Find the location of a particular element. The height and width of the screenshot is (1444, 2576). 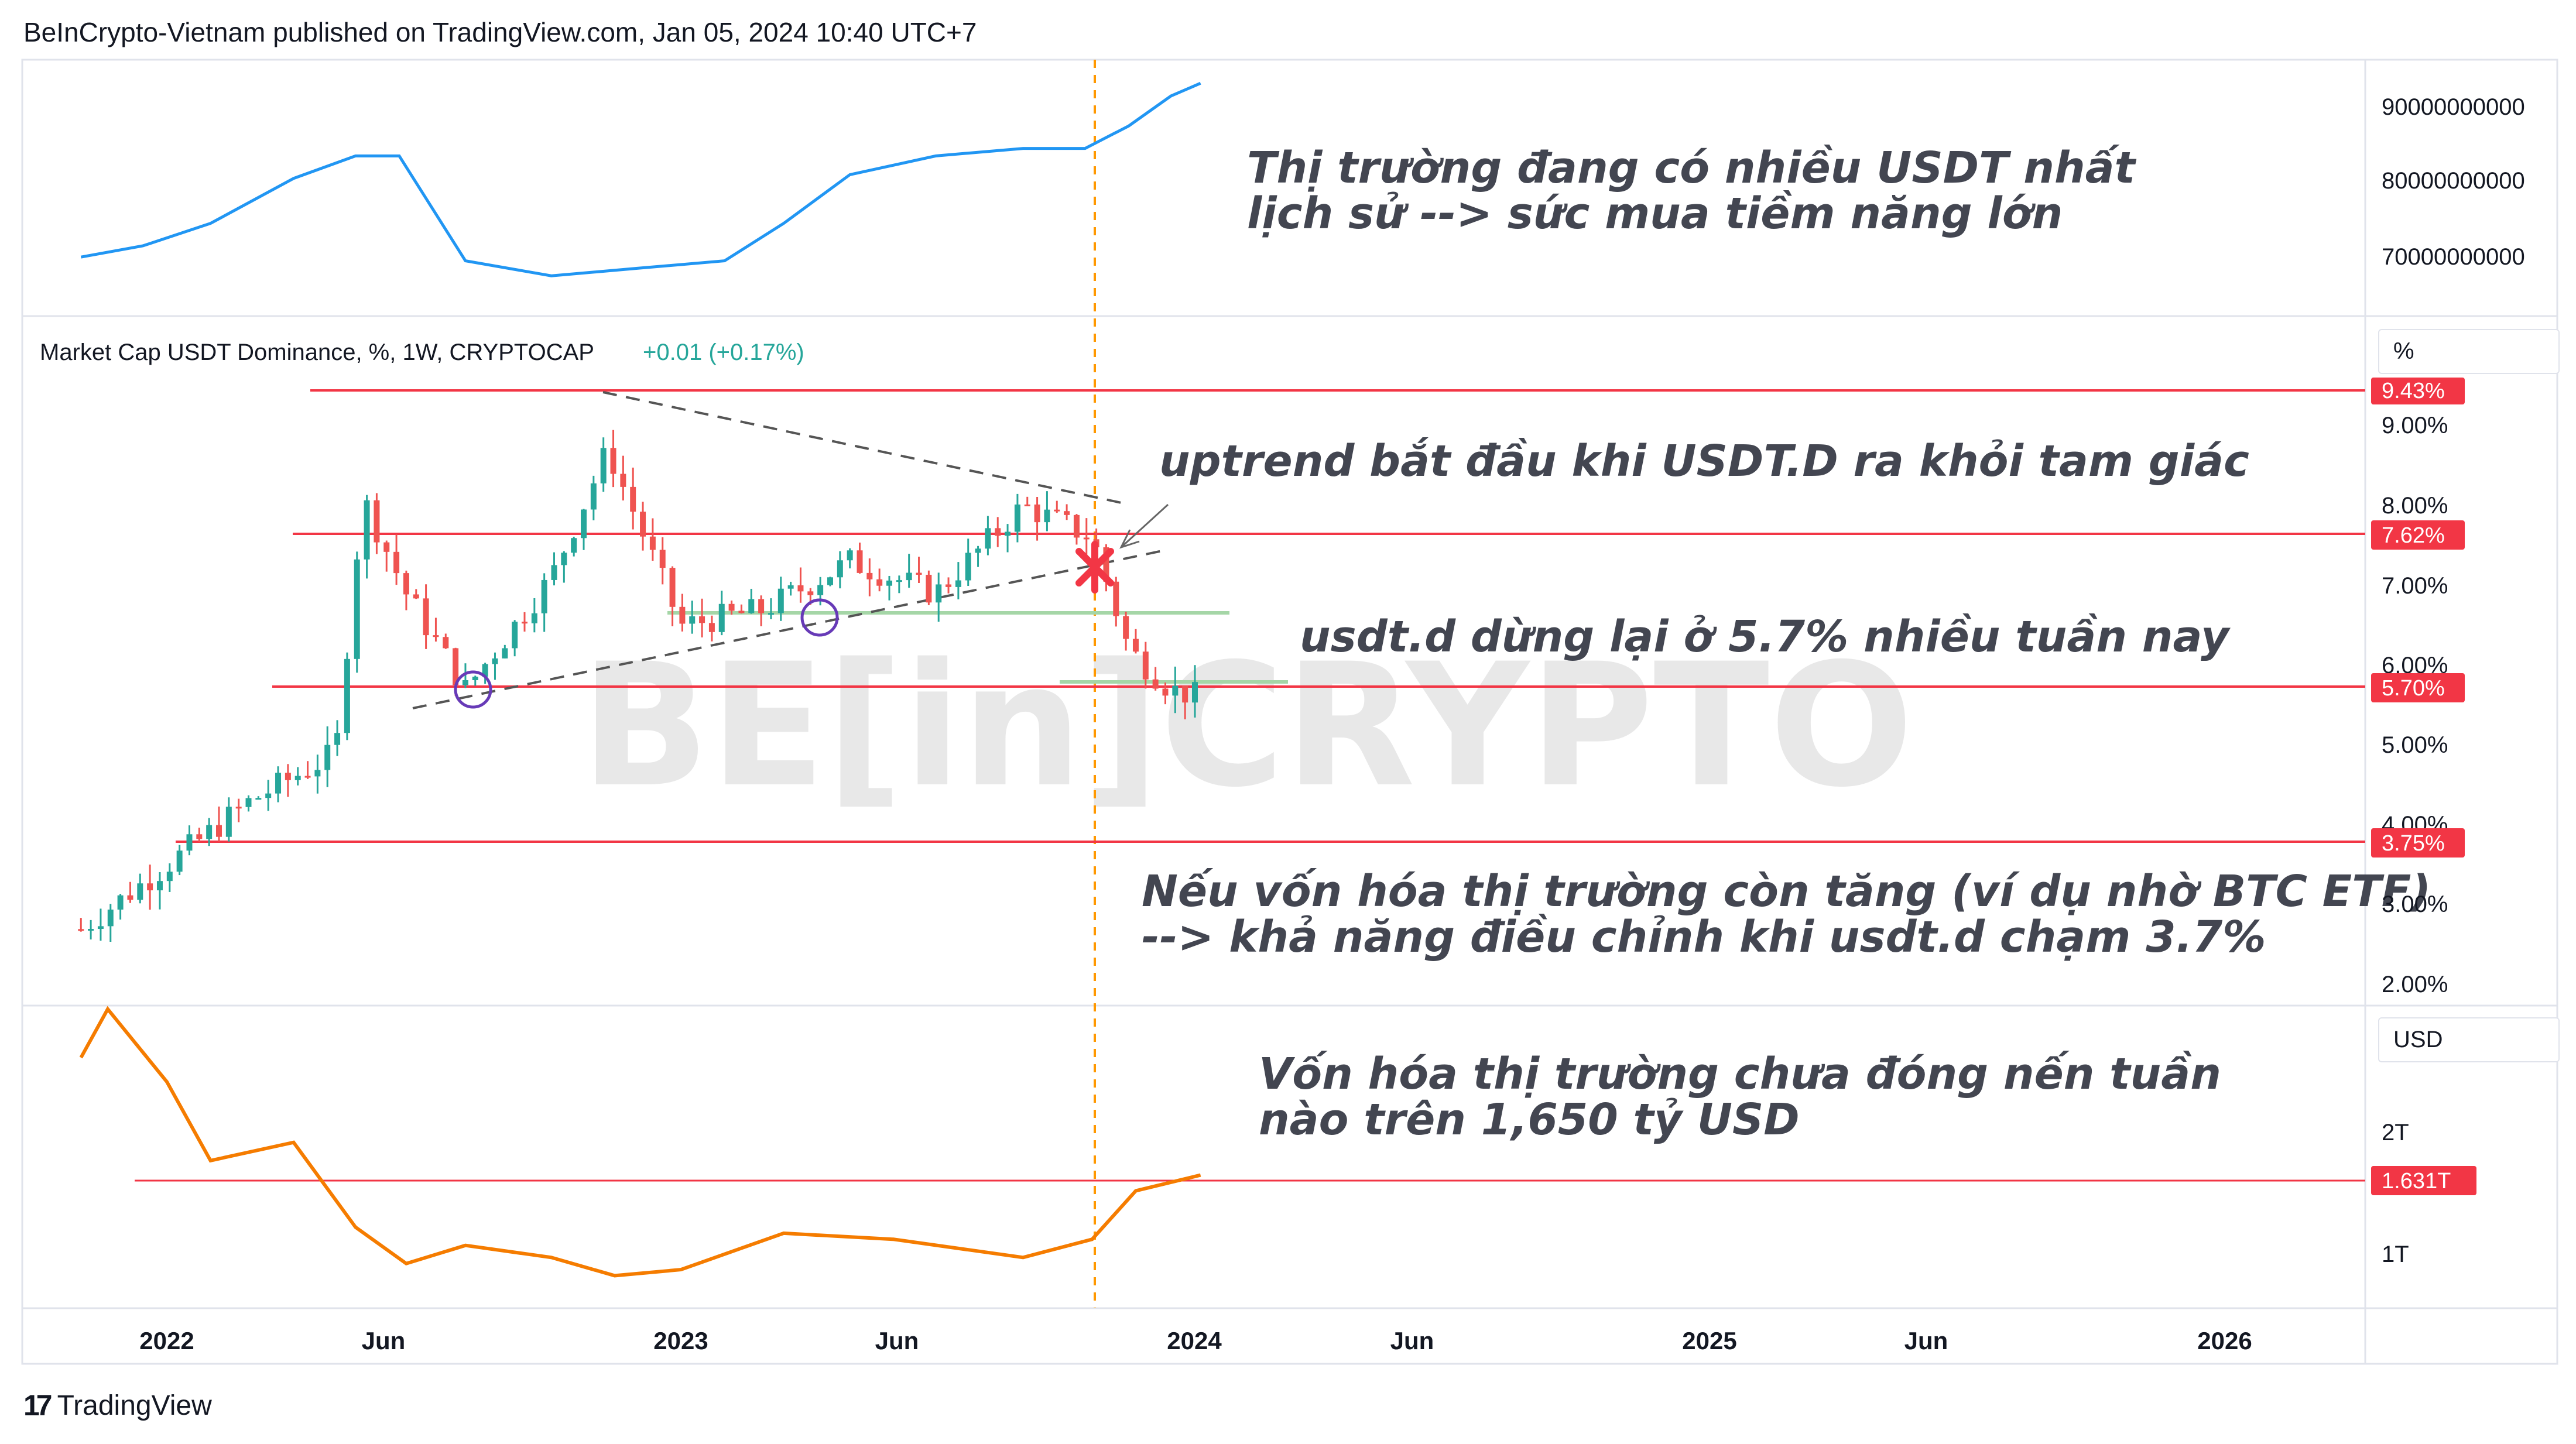

badge-7-62-text: 7.62% is located at coordinates (2413, 535).